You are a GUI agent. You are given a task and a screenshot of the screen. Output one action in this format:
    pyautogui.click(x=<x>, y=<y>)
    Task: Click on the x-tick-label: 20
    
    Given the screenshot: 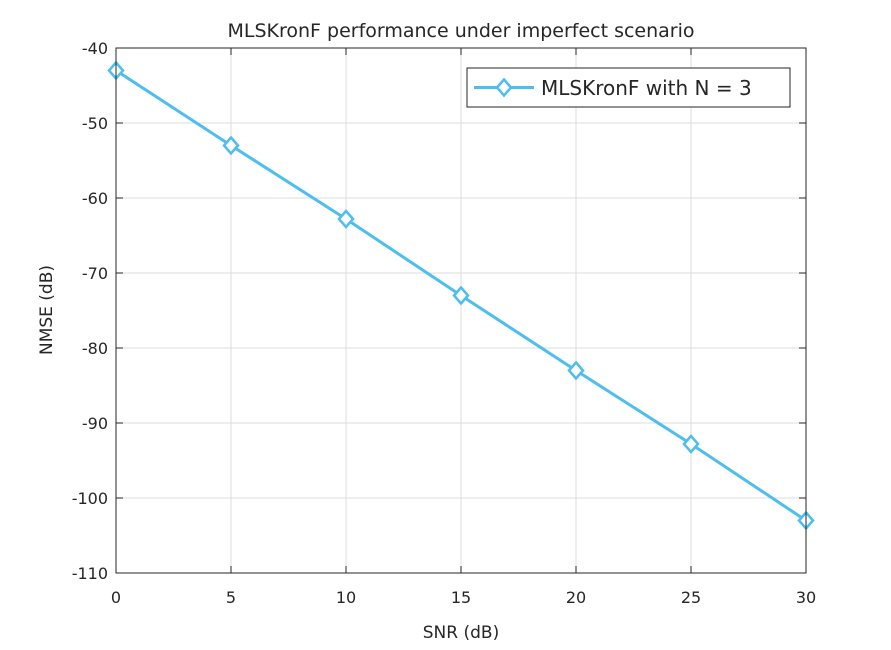 What is the action you would take?
    pyautogui.click(x=576, y=597)
    